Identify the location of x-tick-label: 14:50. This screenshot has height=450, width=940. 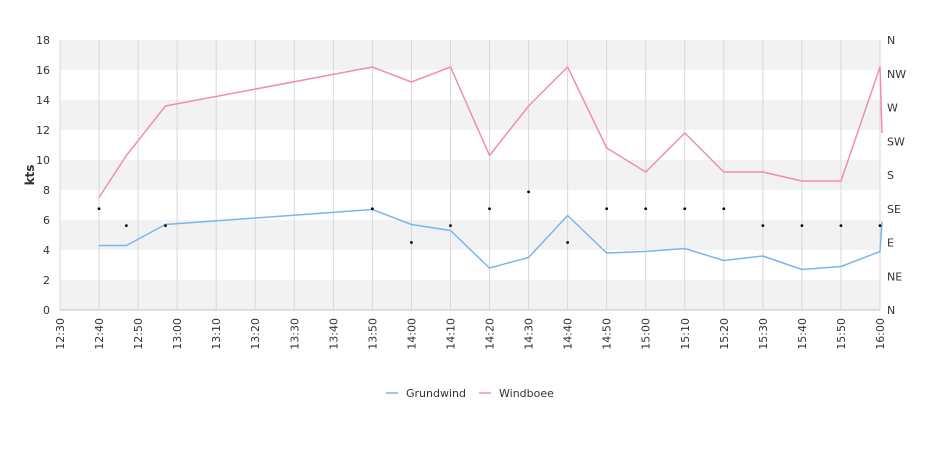
(607, 334).